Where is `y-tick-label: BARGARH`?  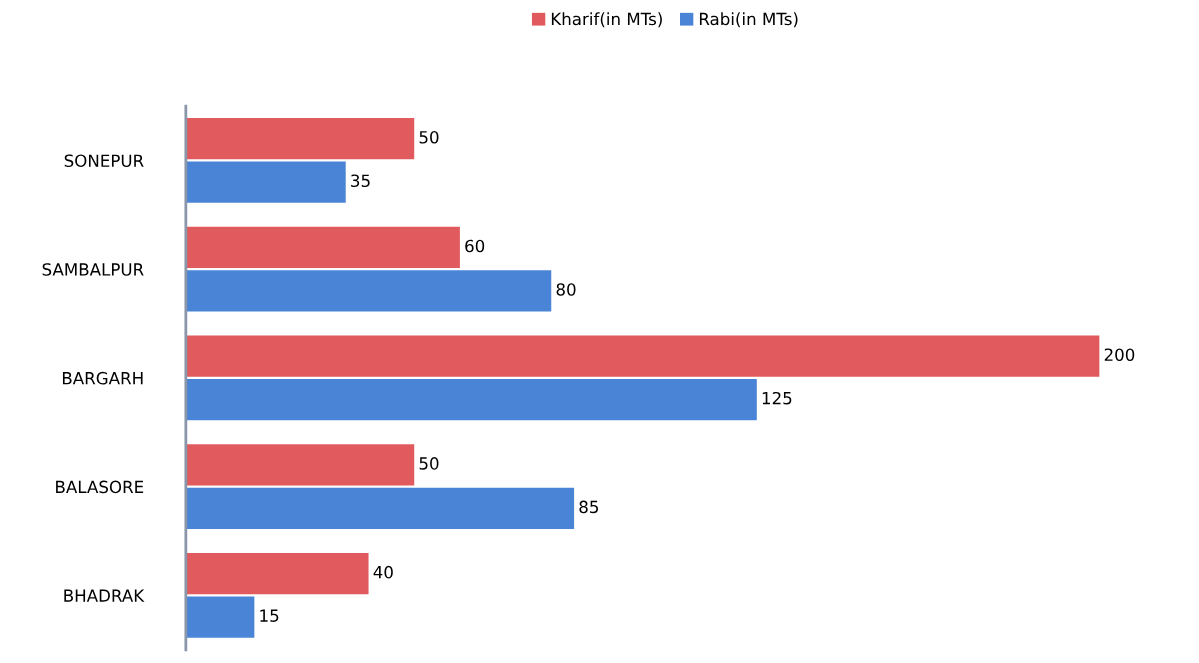 y-tick-label: BARGARH is located at coordinates (102, 378).